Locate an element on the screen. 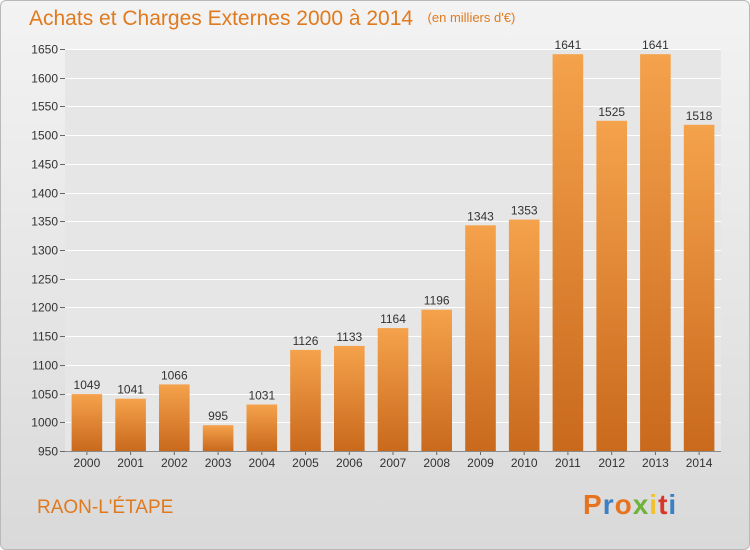 This screenshot has width=750, height=550. y-tick-label: 1050 is located at coordinates (44, 395).